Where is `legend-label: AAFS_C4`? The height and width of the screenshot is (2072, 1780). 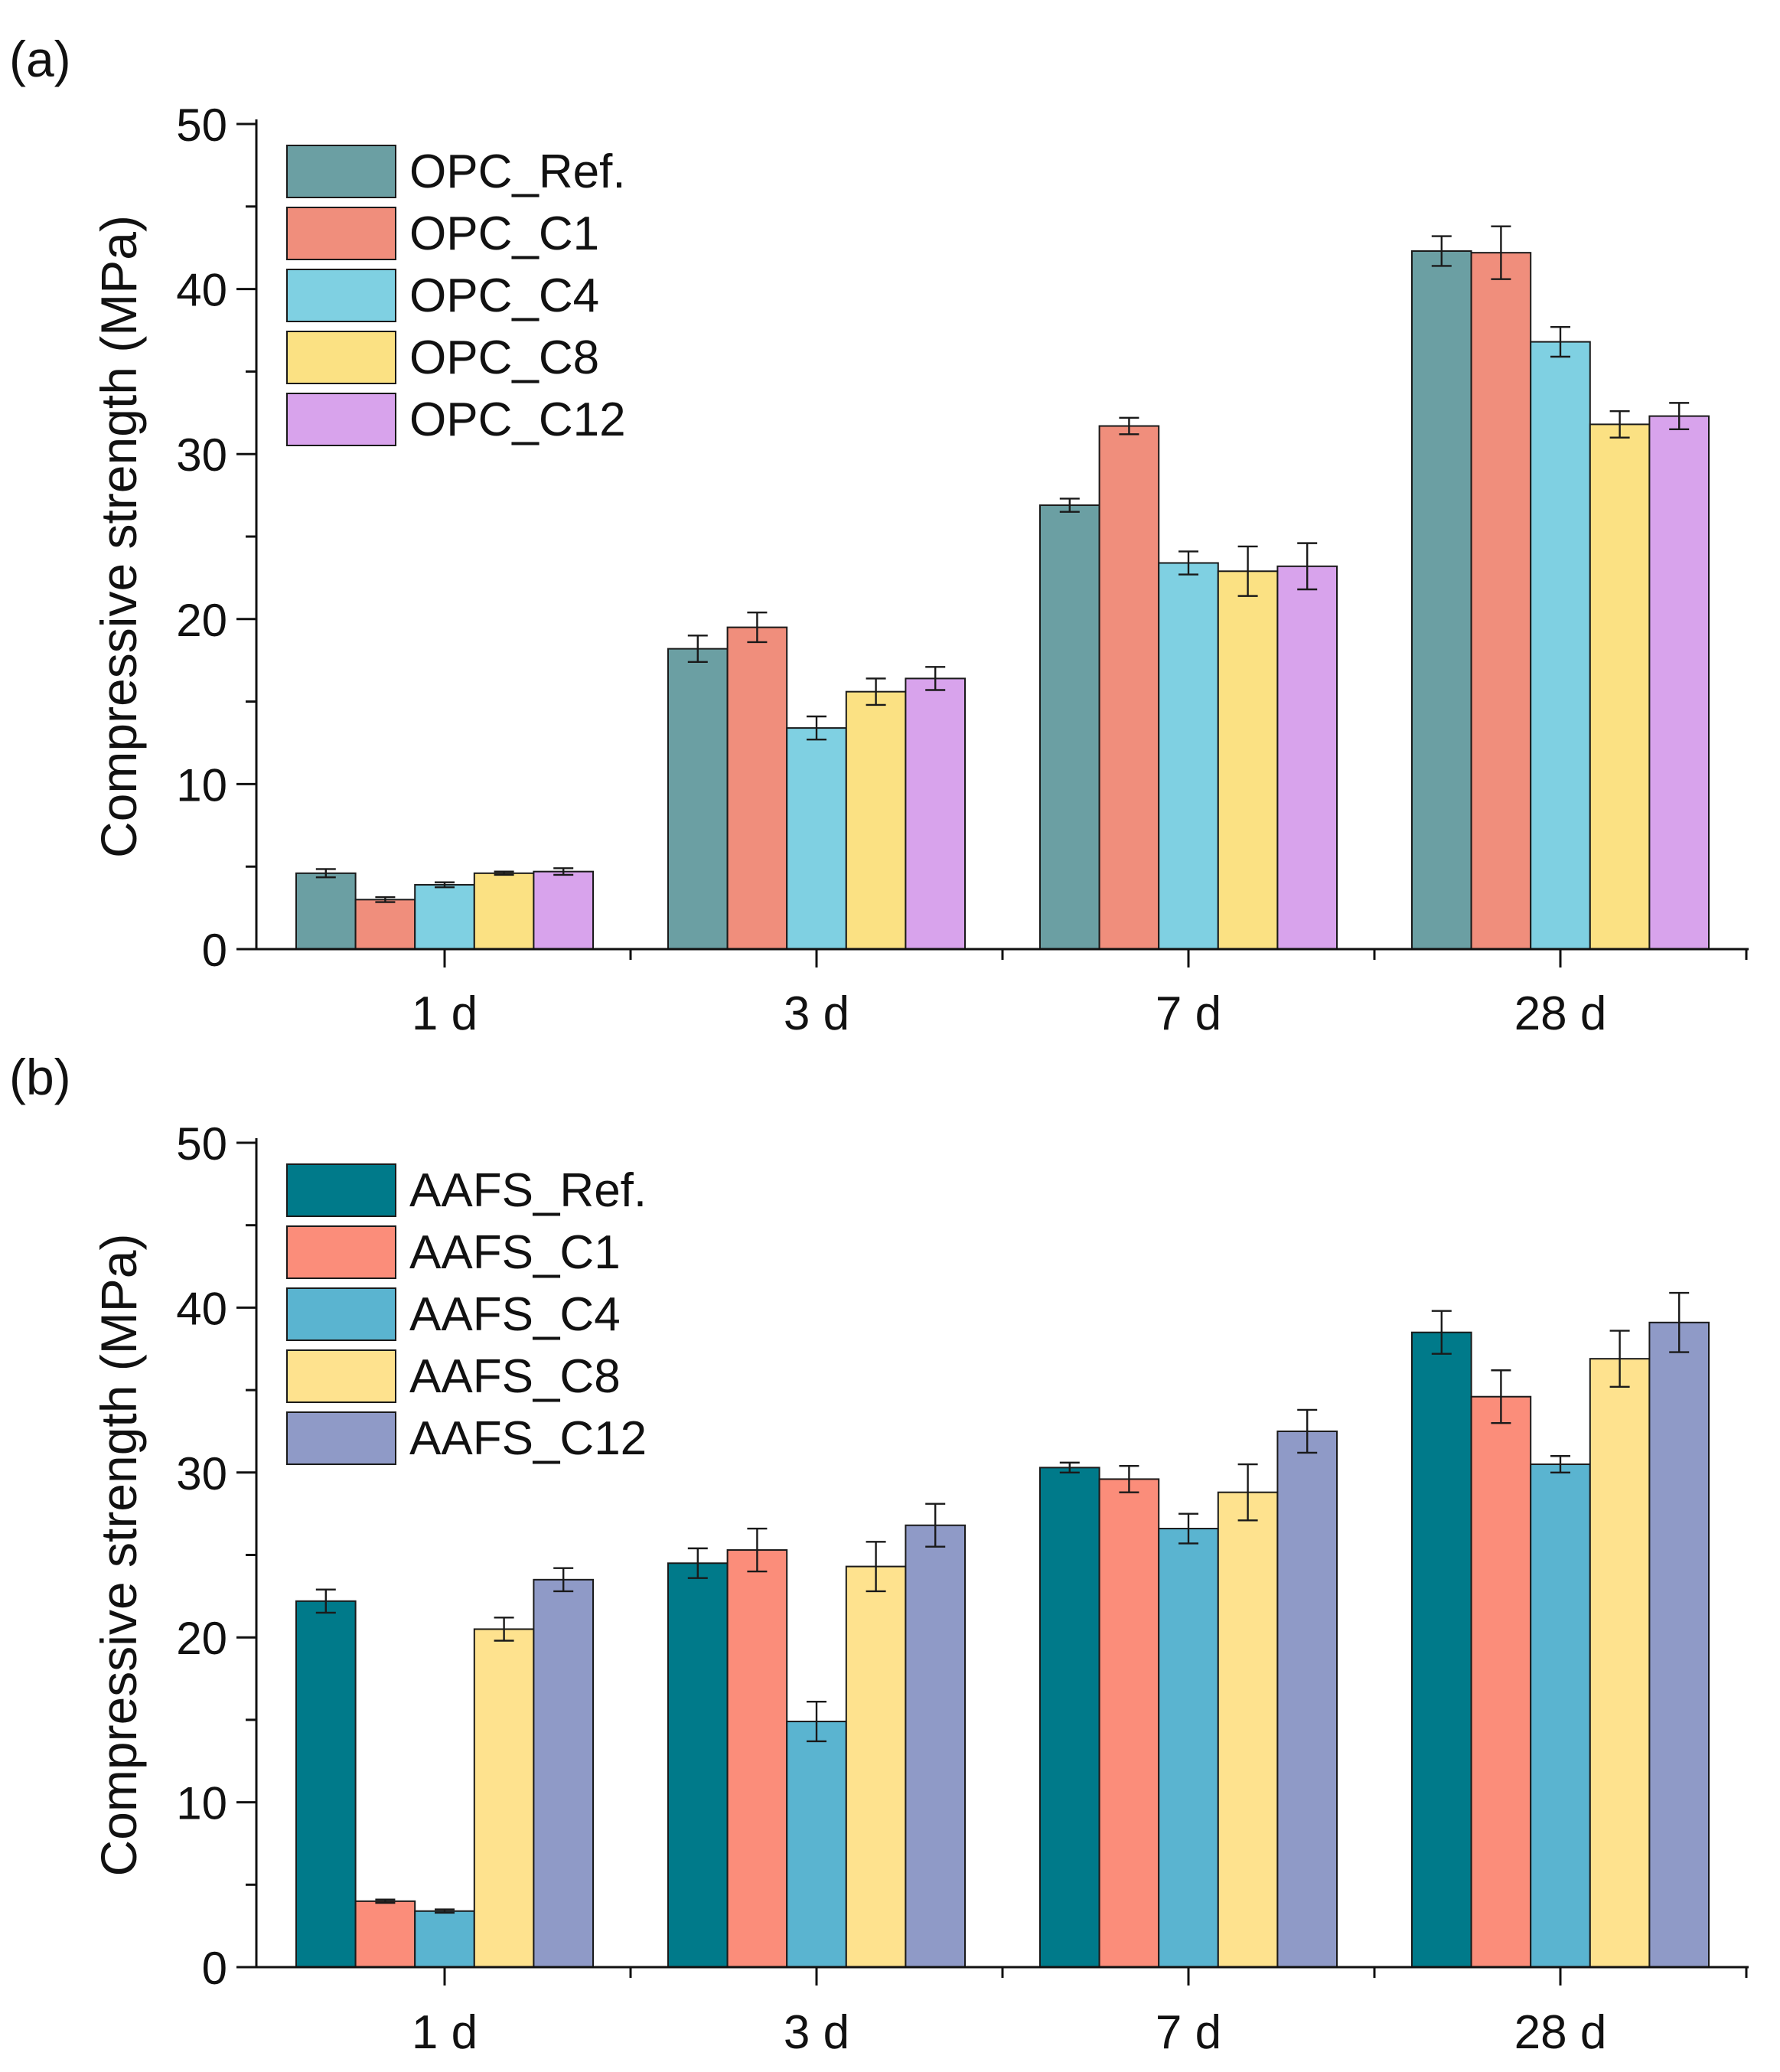 legend-label: AAFS_C4 is located at coordinates (515, 1314).